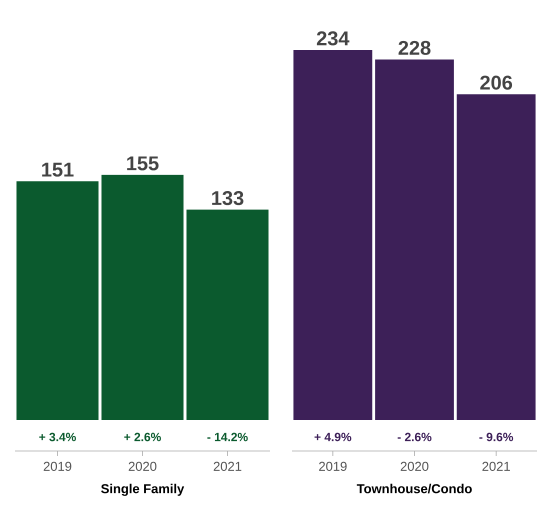  Describe the element at coordinates (333, 437) in the screenshot. I see `text: + 4.9%` at that location.